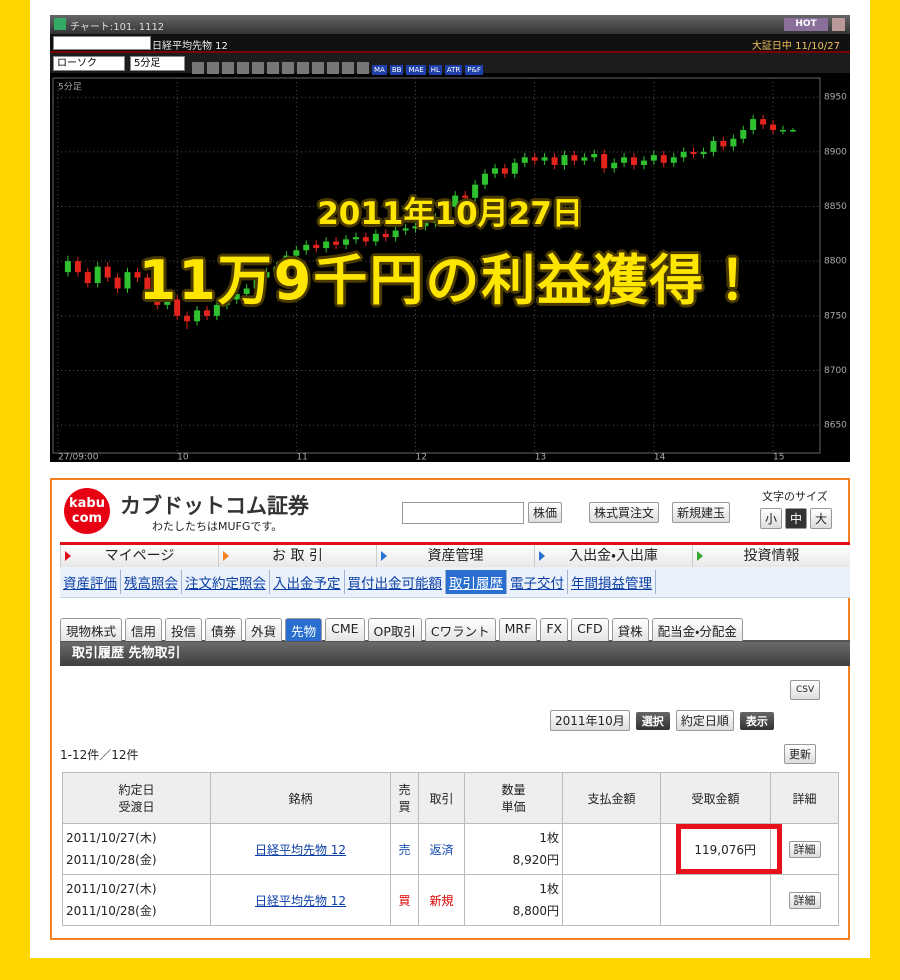 The height and width of the screenshot is (980, 900). I want to click on hot-button: HOT, so click(806, 24).